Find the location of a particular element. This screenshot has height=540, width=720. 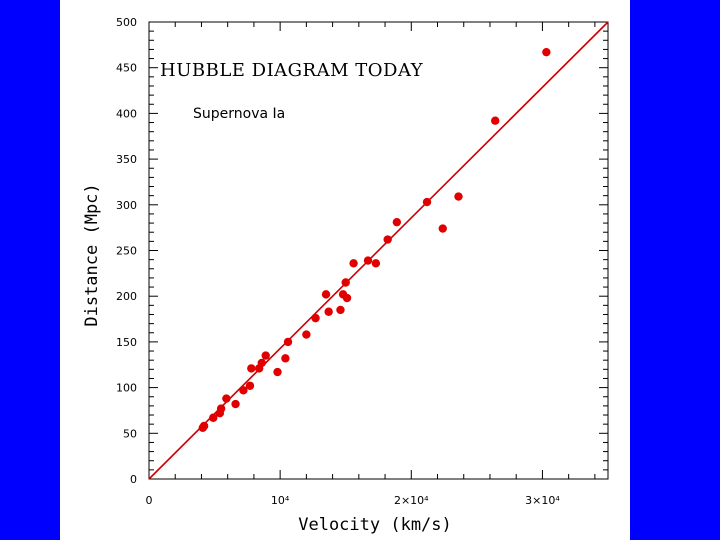

y-axis-title: Distance (Mpc) is located at coordinates (92, 254).